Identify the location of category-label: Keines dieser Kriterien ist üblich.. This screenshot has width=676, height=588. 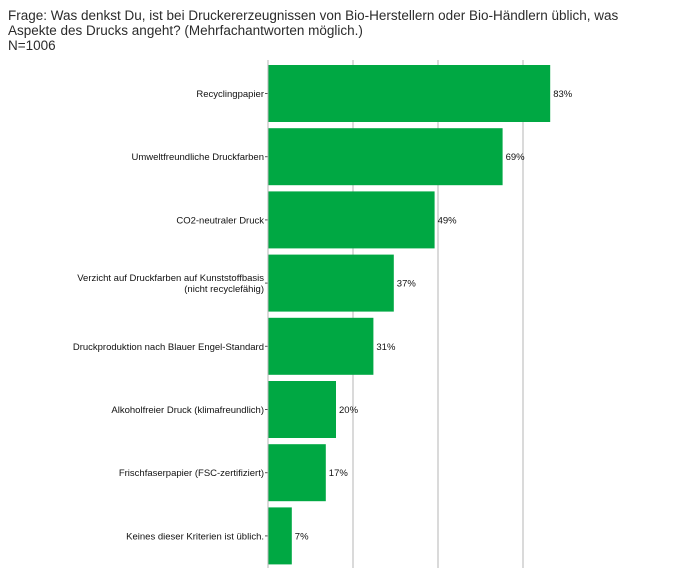
(195, 536).